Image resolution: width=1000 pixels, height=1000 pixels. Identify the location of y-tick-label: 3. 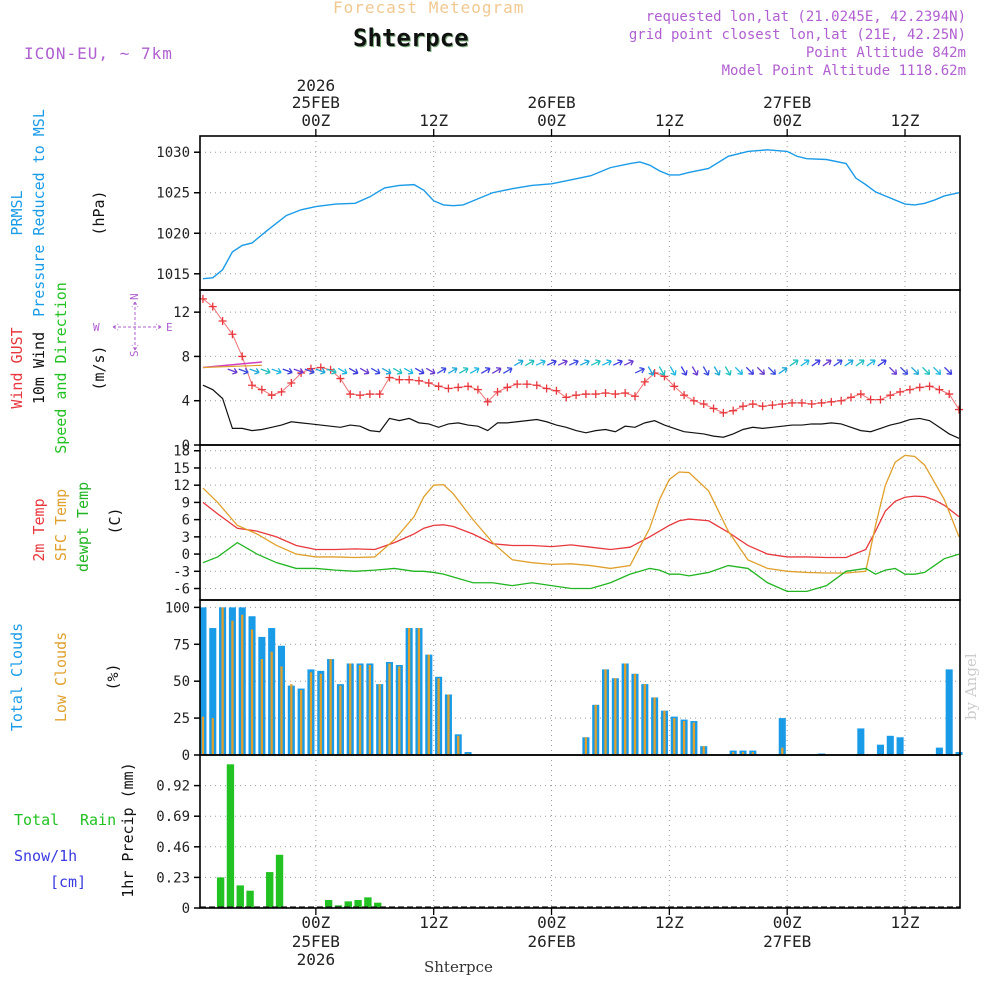
(186, 538).